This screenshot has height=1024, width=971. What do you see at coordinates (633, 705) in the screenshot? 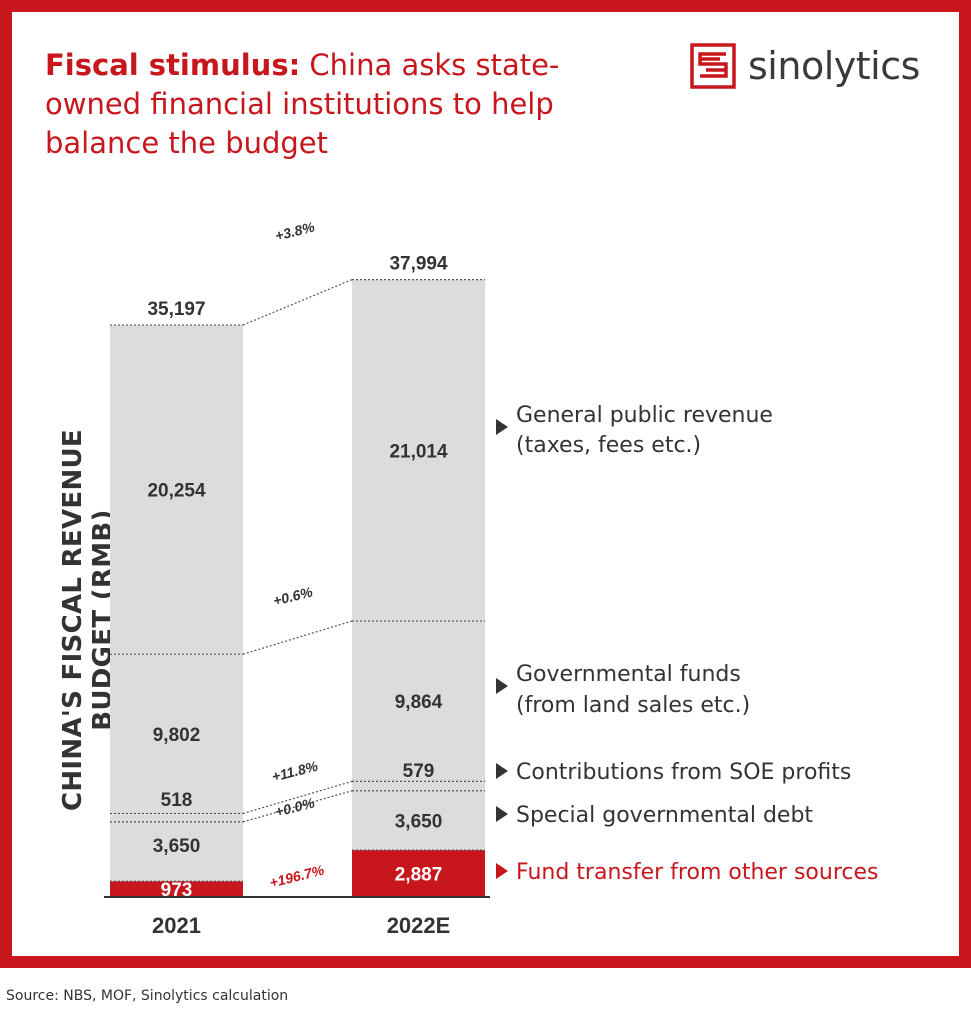
I see `legend-label: (from land sales etc.)` at bounding box center [633, 705].